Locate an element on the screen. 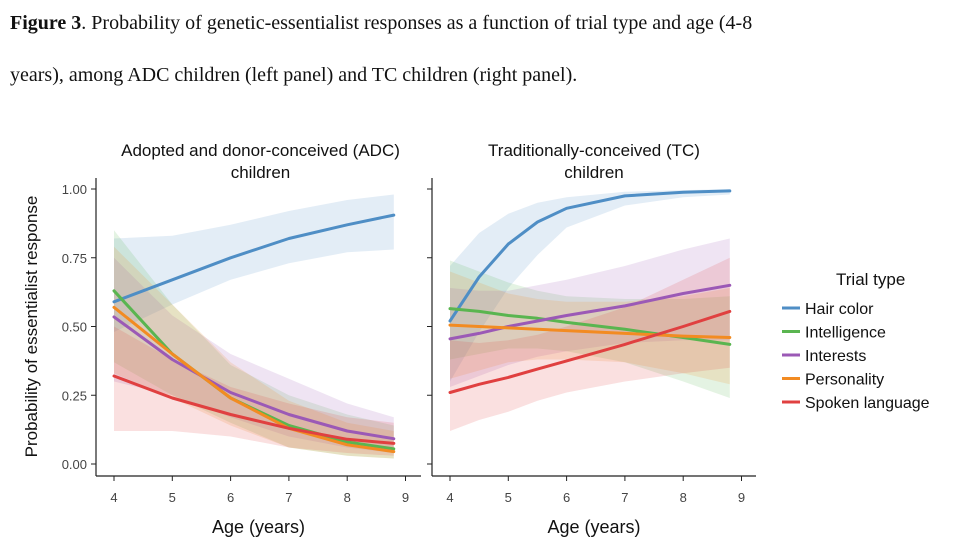  legend-item-interests: Interests is located at coordinates (824, 356).